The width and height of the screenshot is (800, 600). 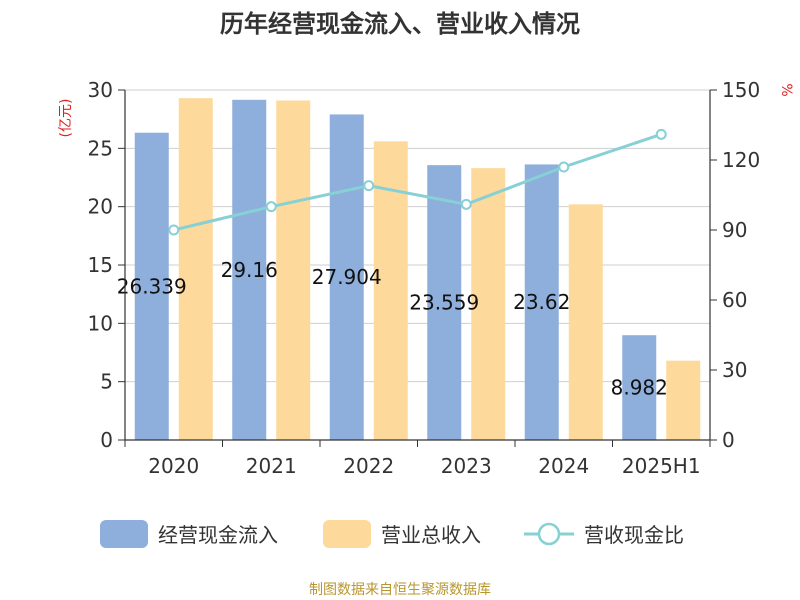 I want to click on bar-value-label: 29.16, so click(x=249, y=270).